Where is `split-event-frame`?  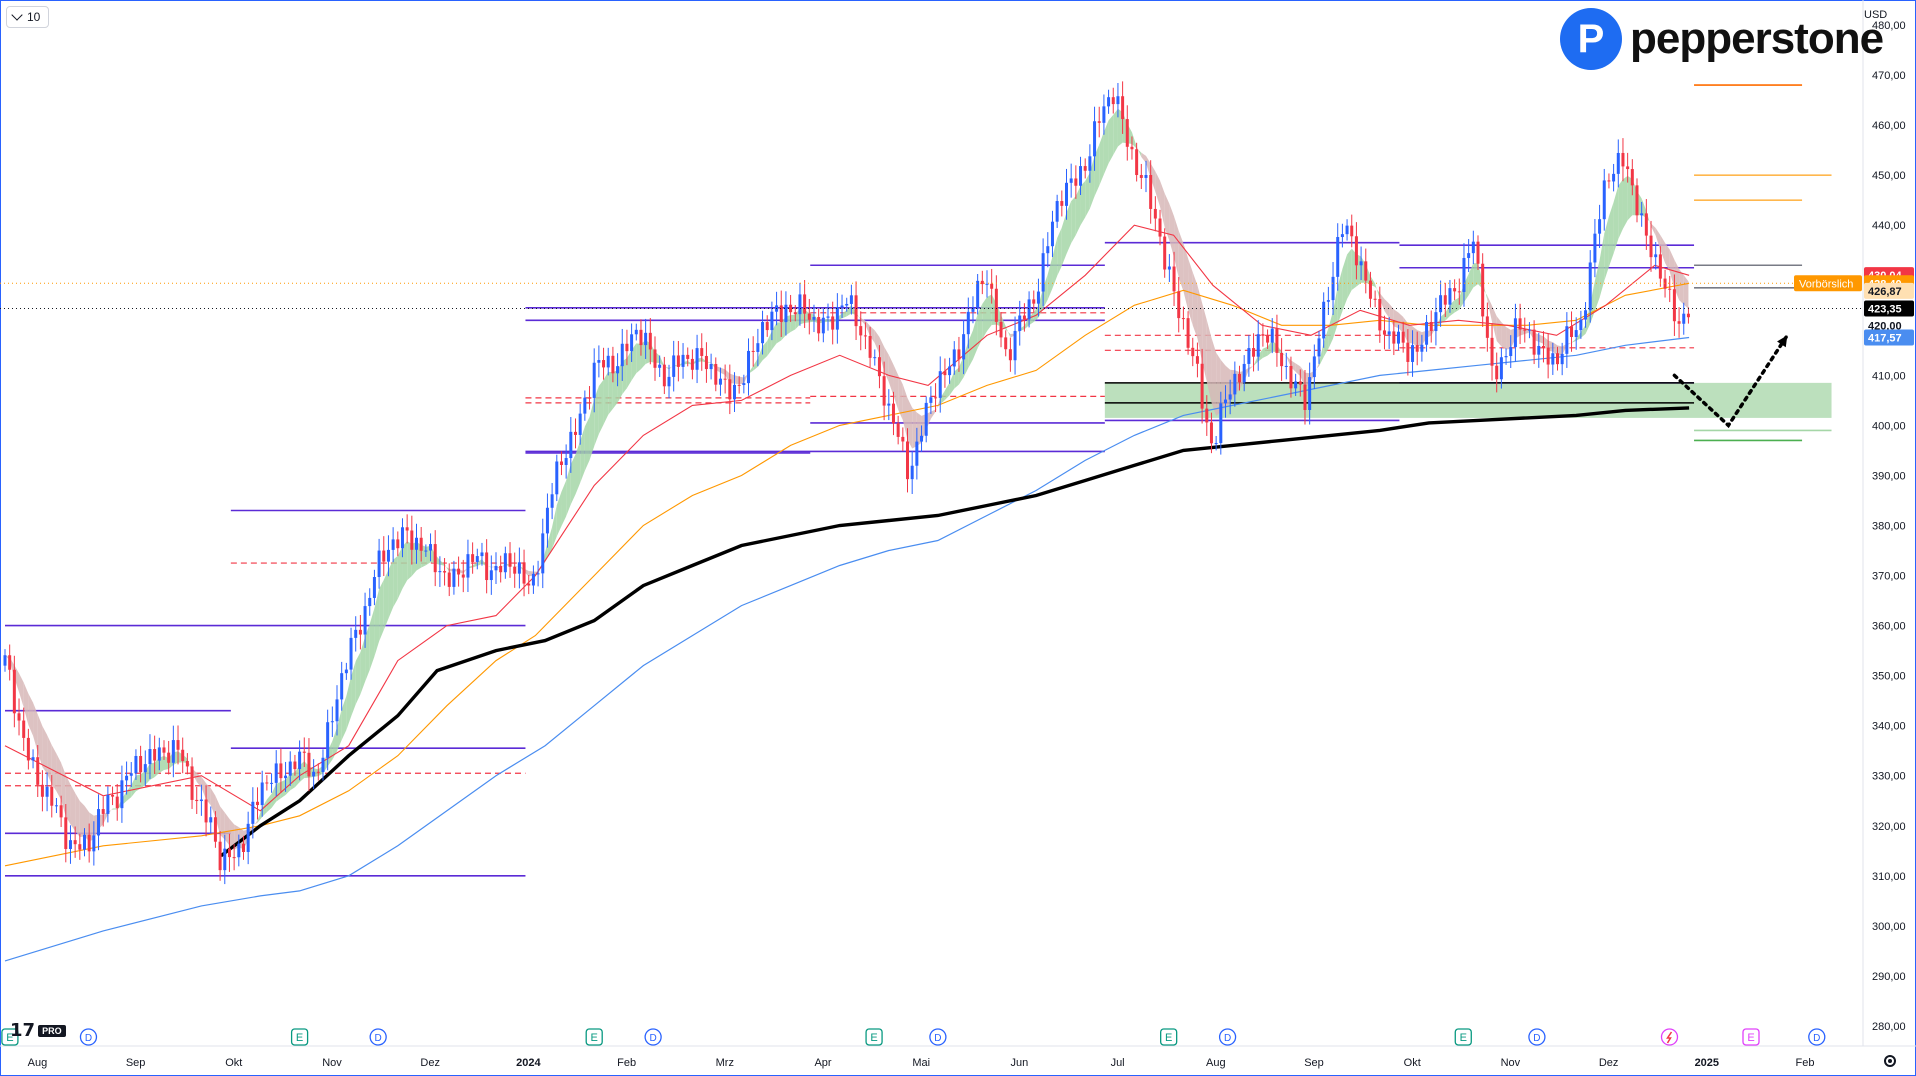
split-event-frame is located at coordinates (1669, 1037).